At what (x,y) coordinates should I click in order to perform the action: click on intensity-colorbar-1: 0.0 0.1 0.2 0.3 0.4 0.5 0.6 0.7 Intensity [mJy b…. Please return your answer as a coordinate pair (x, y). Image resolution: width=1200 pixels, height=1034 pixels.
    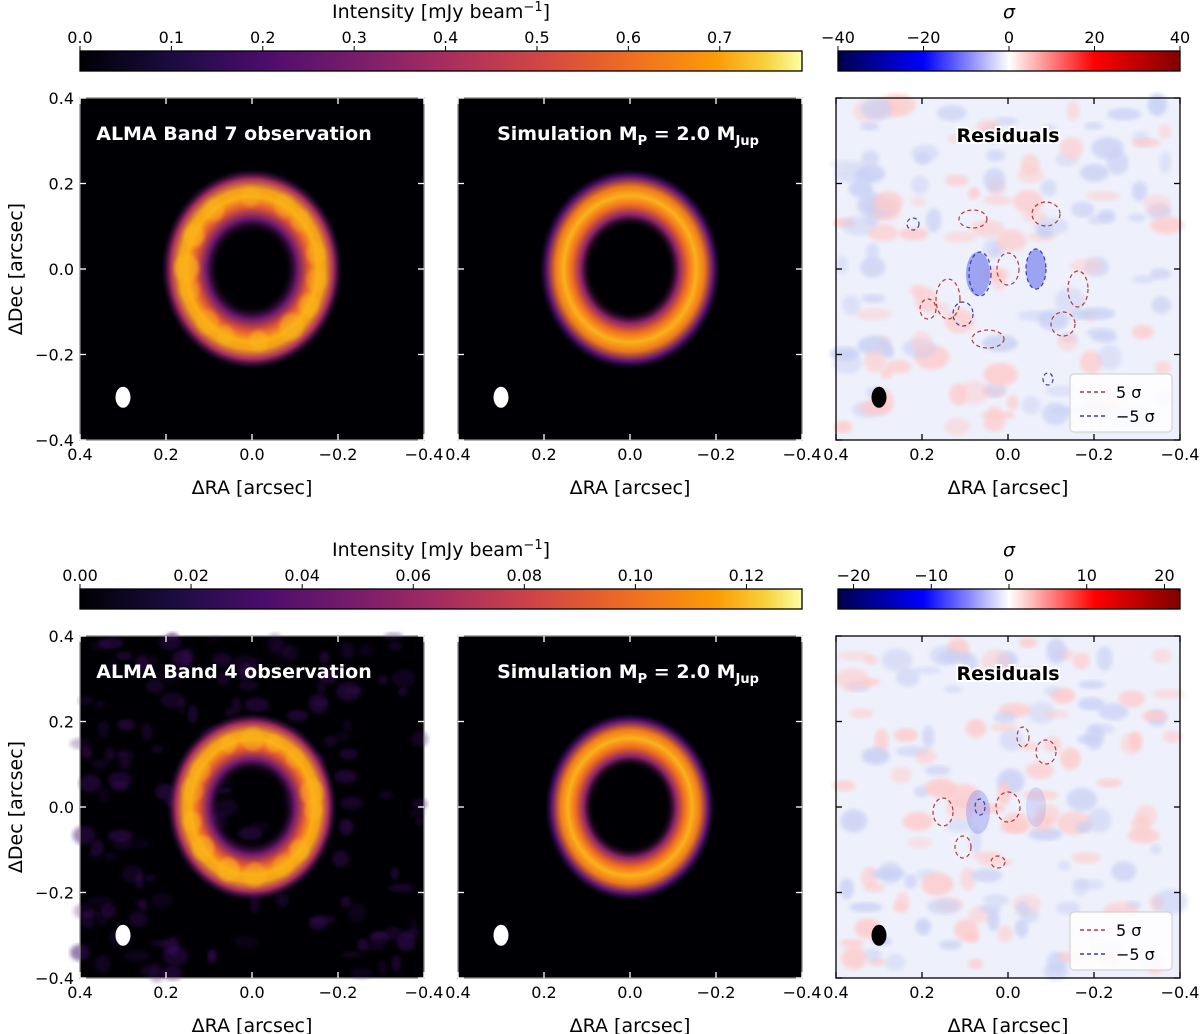
    Looking at the image, I should click on (435, 36).